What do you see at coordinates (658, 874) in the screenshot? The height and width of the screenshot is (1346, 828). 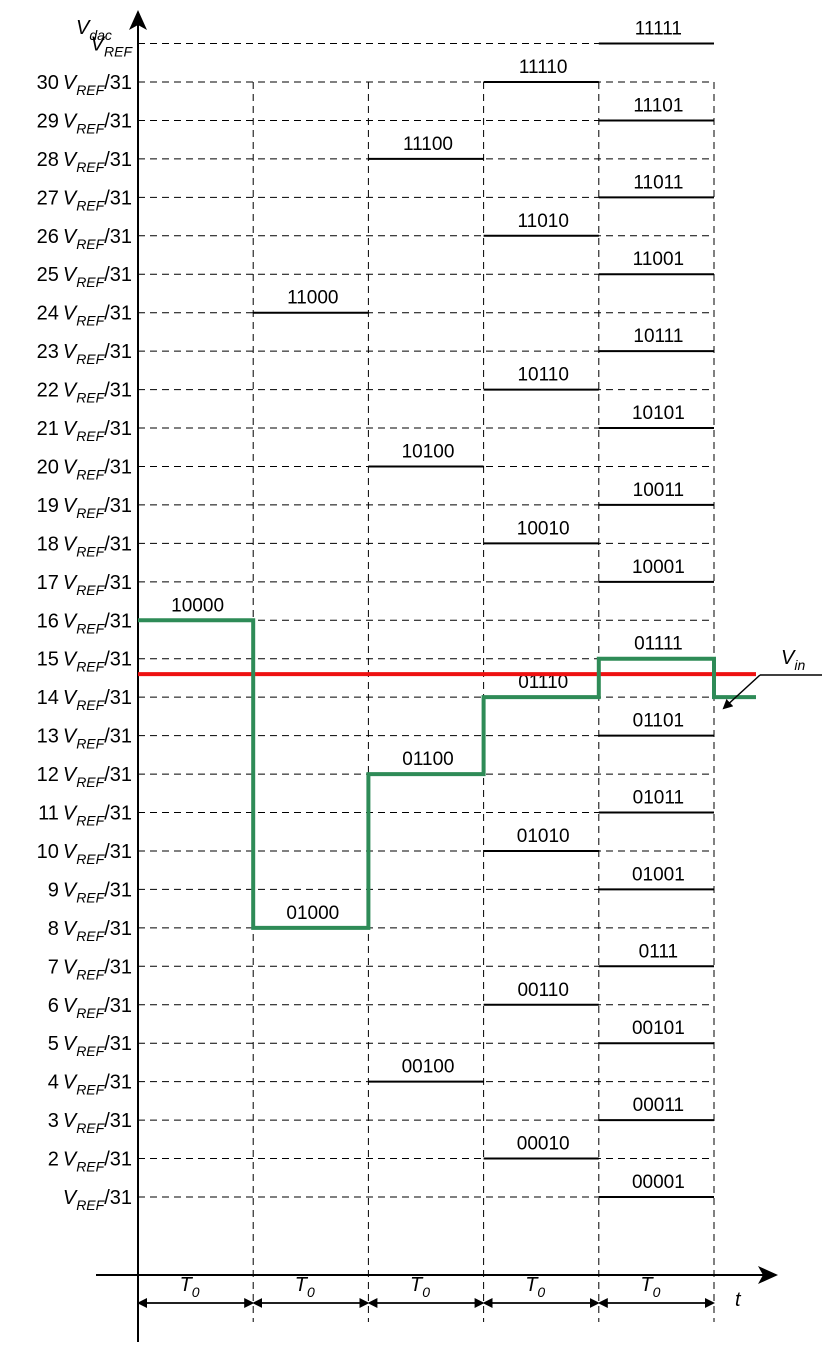 I see `code-label: 01001` at bounding box center [658, 874].